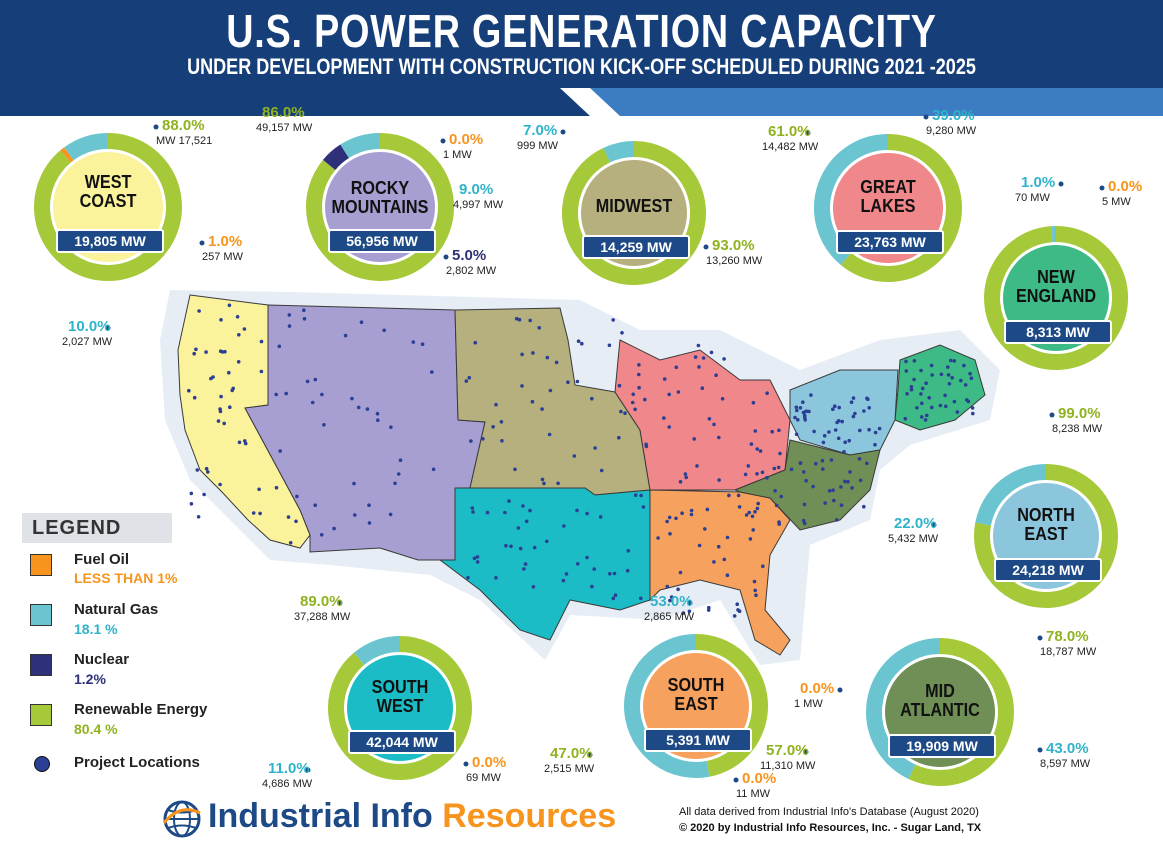 The height and width of the screenshot is (861, 1163). Describe the element at coordinates (808, 704) in the screenshot. I see `share-mw-mid-atlantic: 1 MW` at that location.